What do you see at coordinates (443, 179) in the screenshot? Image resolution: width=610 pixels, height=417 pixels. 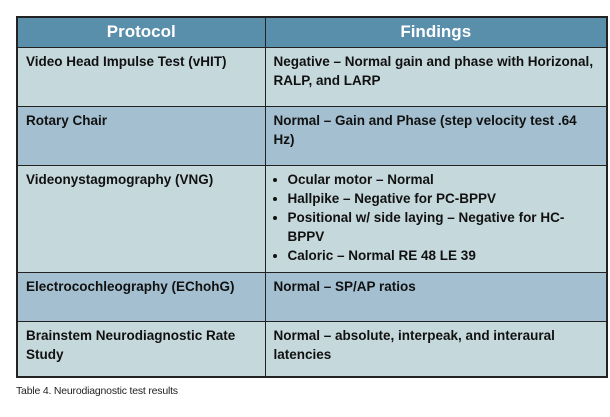 I see `list-item: Ocular motor – Normal` at bounding box center [443, 179].